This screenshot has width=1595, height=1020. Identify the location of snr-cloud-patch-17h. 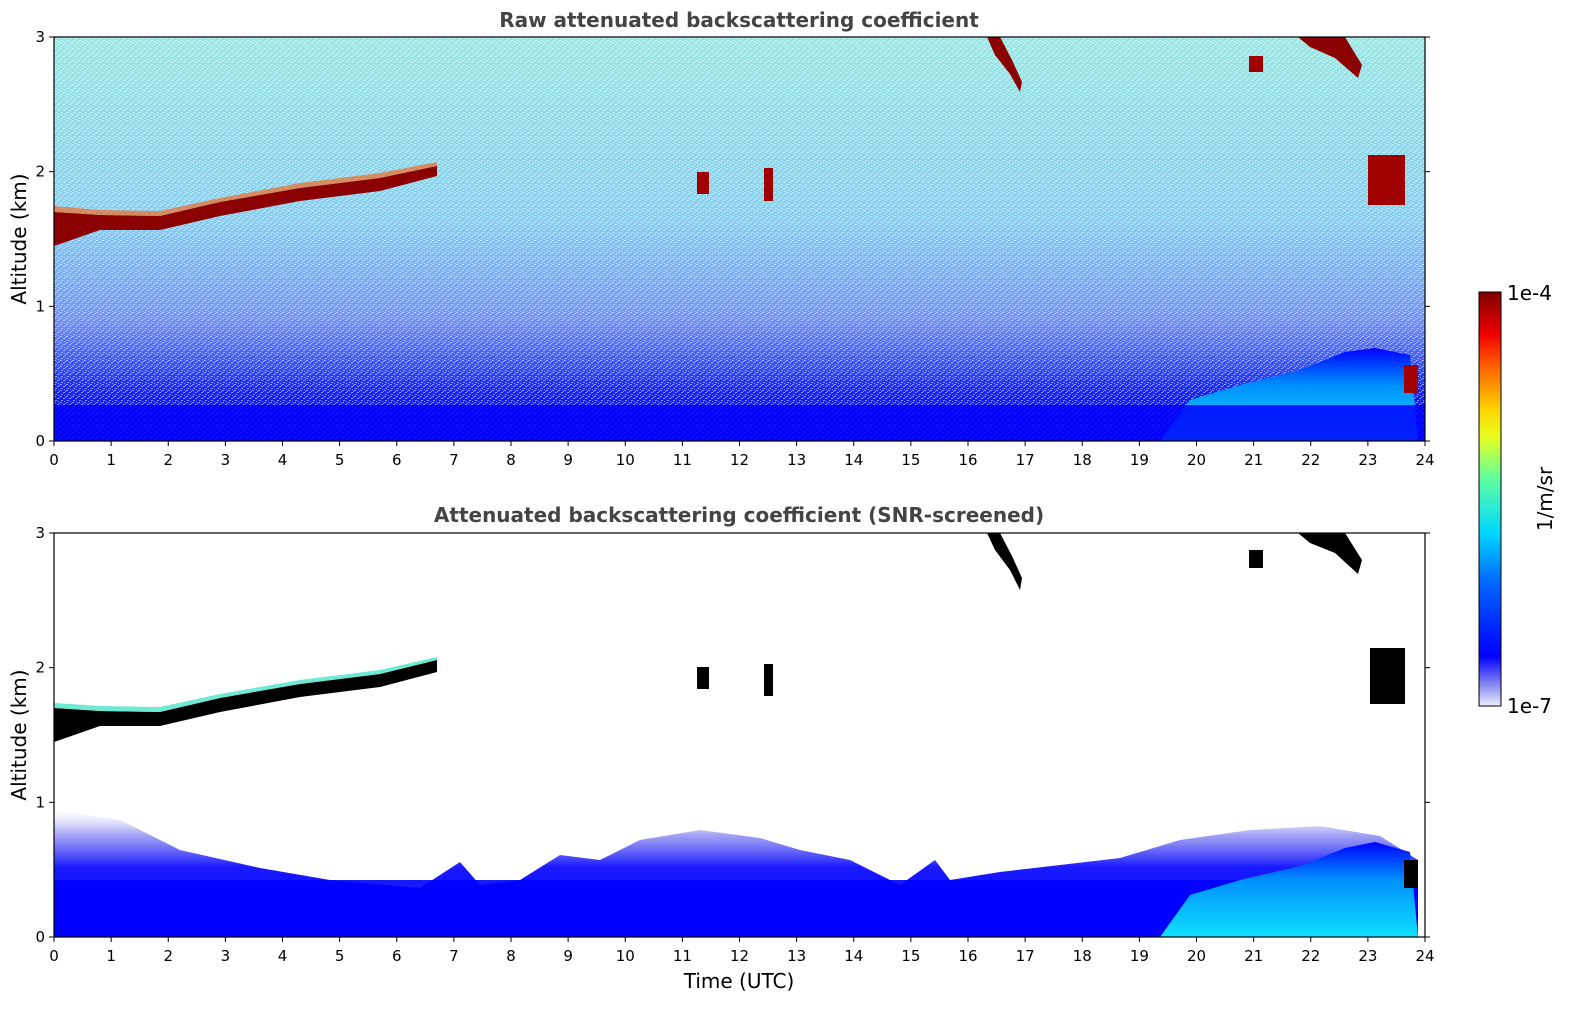
(1004, 561).